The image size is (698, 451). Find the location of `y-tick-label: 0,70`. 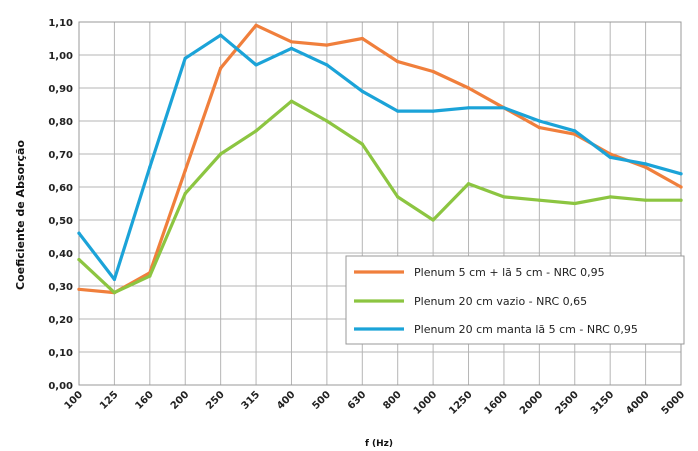

y-tick-label: 0,70 is located at coordinates (60, 155).